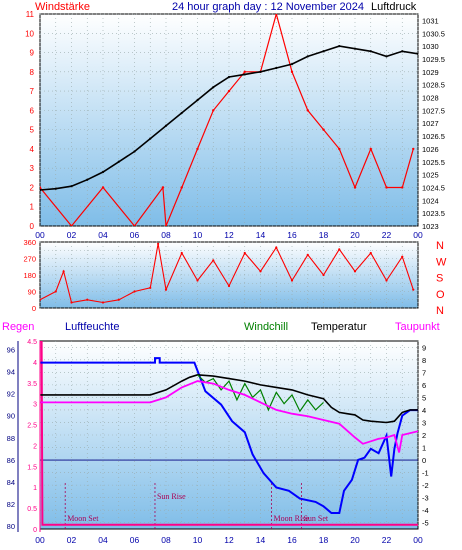 The image size is (462, 550). Describe the element at coordinates (229, 540) in the screenshot. I see `x-tick-label: 12` at that location.